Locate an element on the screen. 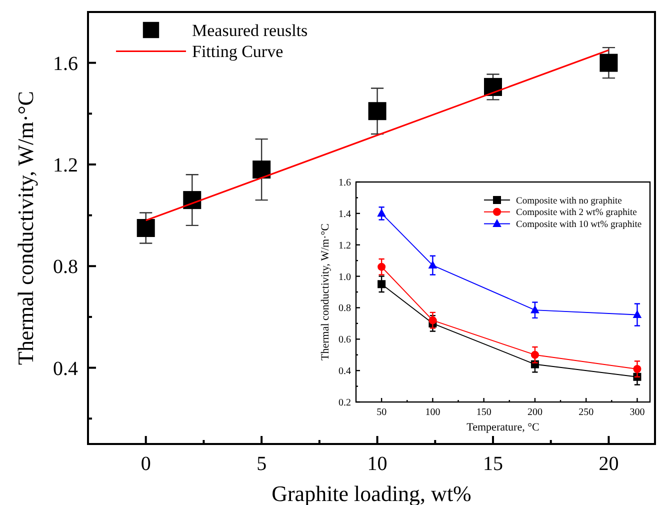  x-tick-label: 100 is located at coordinates (432, 412).